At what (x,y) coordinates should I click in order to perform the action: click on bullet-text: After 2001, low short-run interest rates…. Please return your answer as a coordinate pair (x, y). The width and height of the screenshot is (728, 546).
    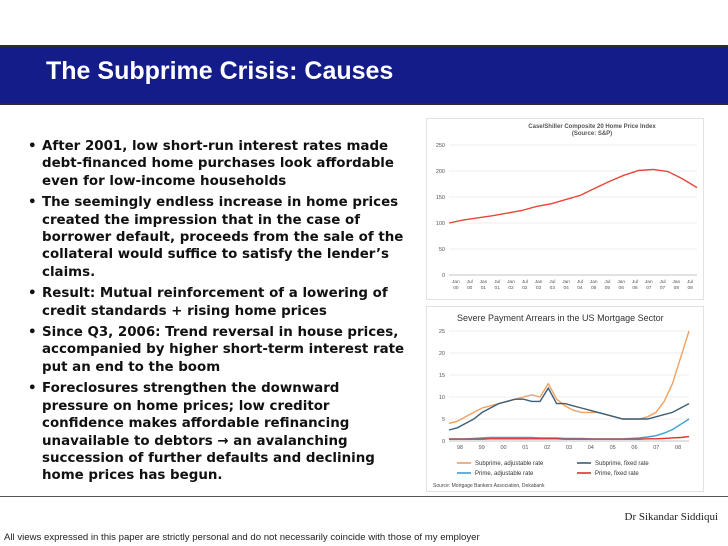
    Looking at the image, I should click on (218, 164).